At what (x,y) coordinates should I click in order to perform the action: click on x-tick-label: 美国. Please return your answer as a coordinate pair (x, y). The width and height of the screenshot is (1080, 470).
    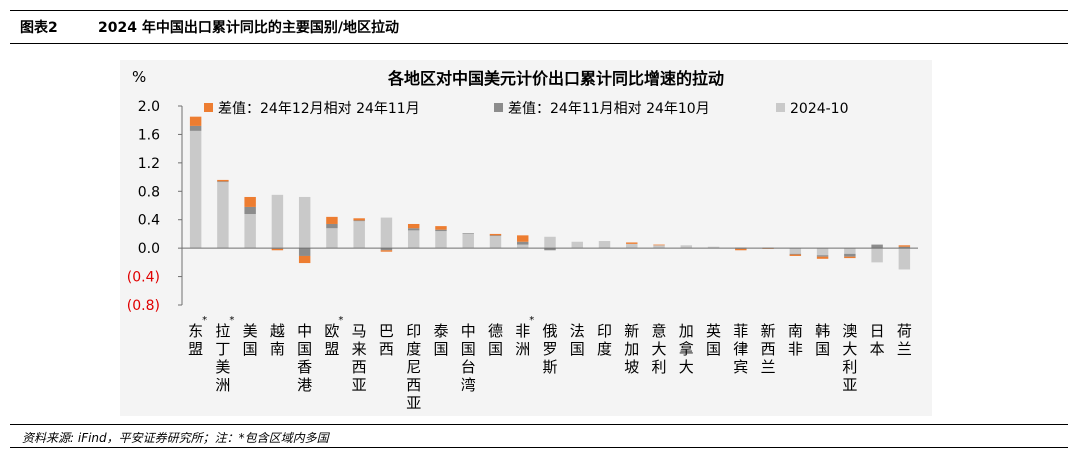
    Looking at the image, I should click on (250, 340).